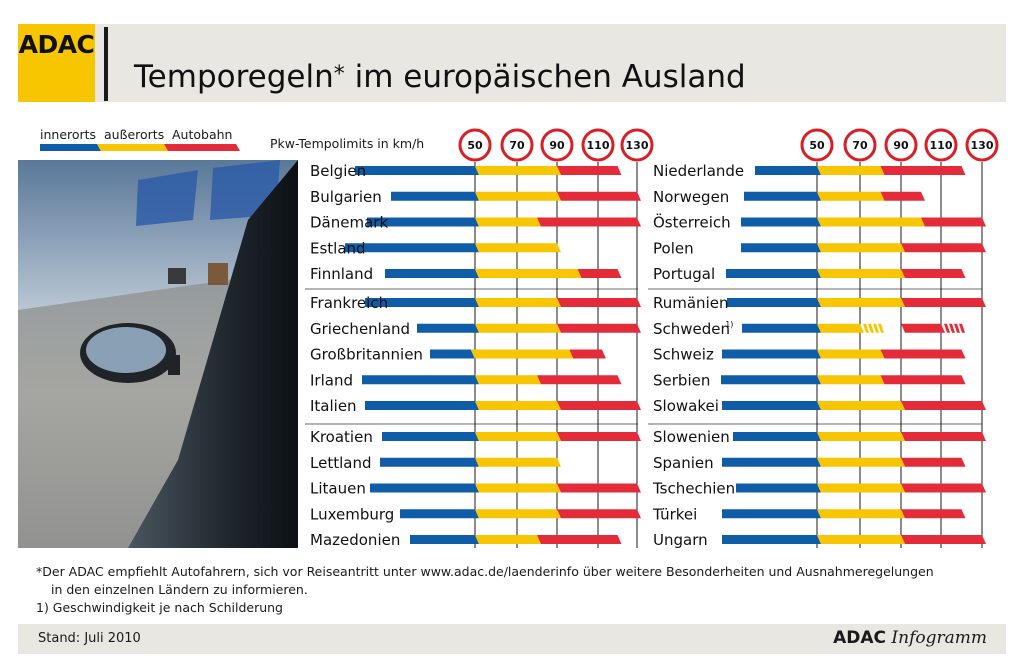 Image resolution: width=1023 pixels, height=665 pixels. What do you see at coordinates (943, 436) in the screenshot?
I see `bar-autobahn-Slowenien` at bounding box center [943, 436].